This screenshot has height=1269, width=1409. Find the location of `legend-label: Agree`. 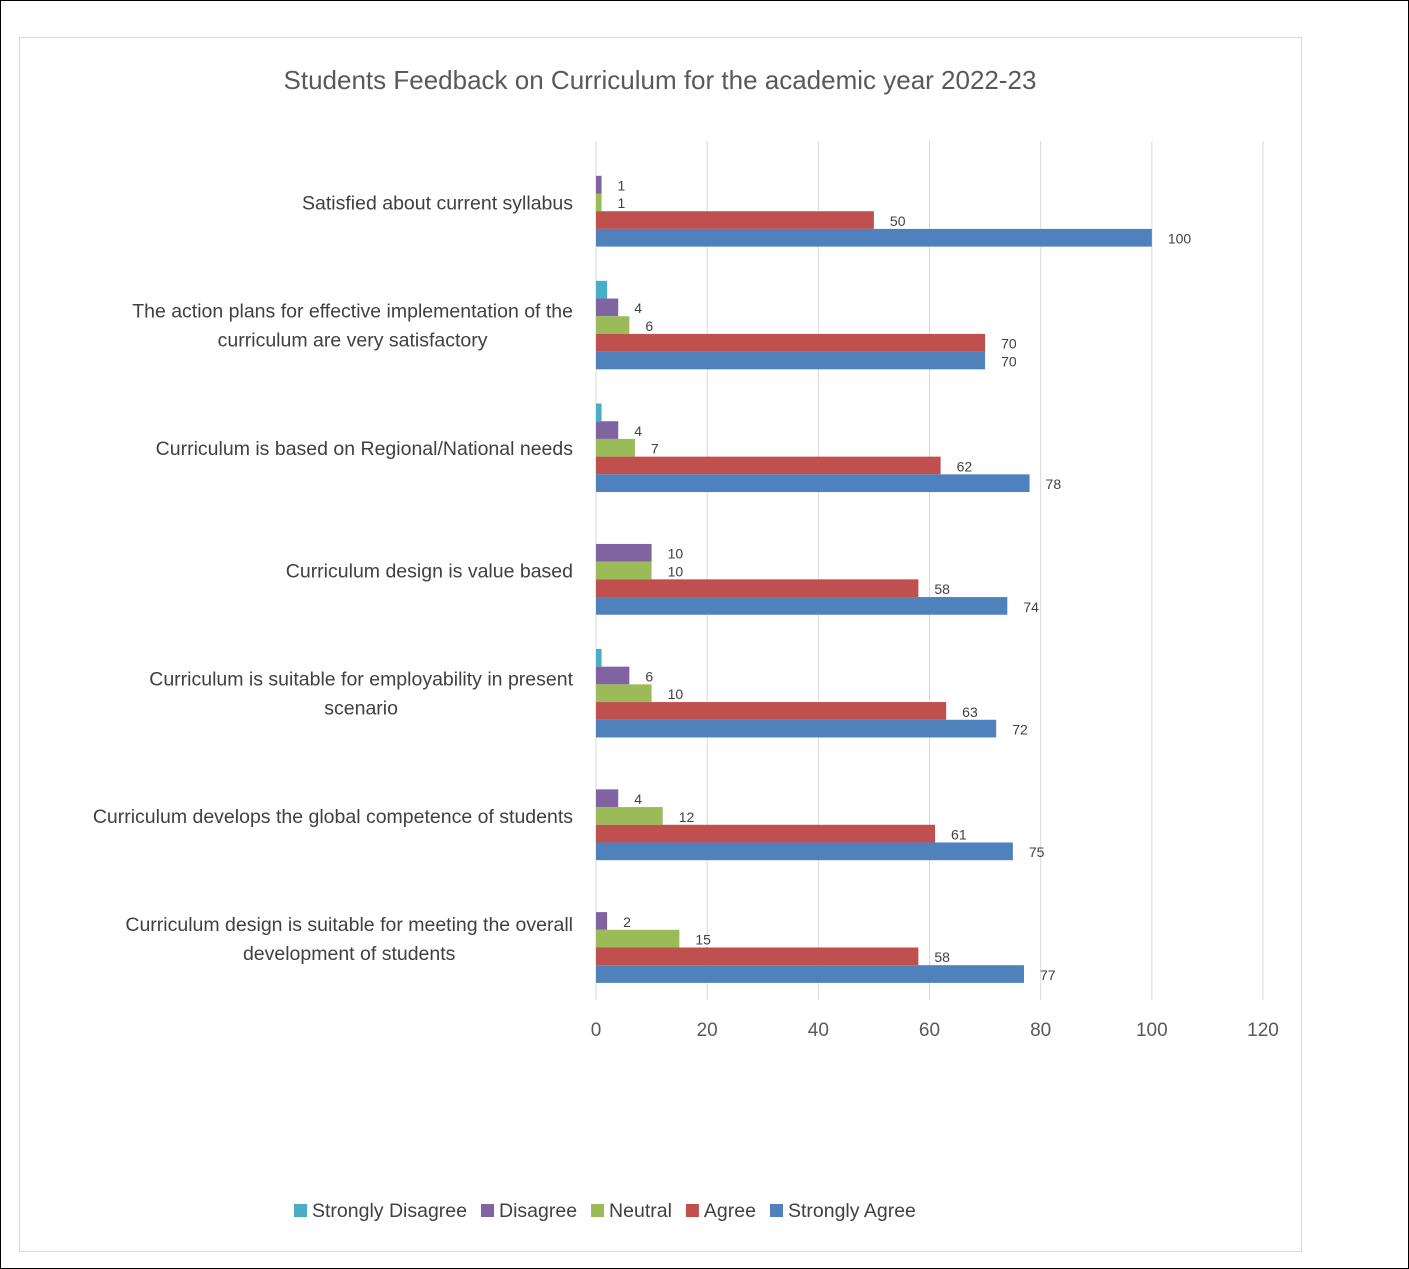

legend-label: Agree is located at coordinates (730, 1211).